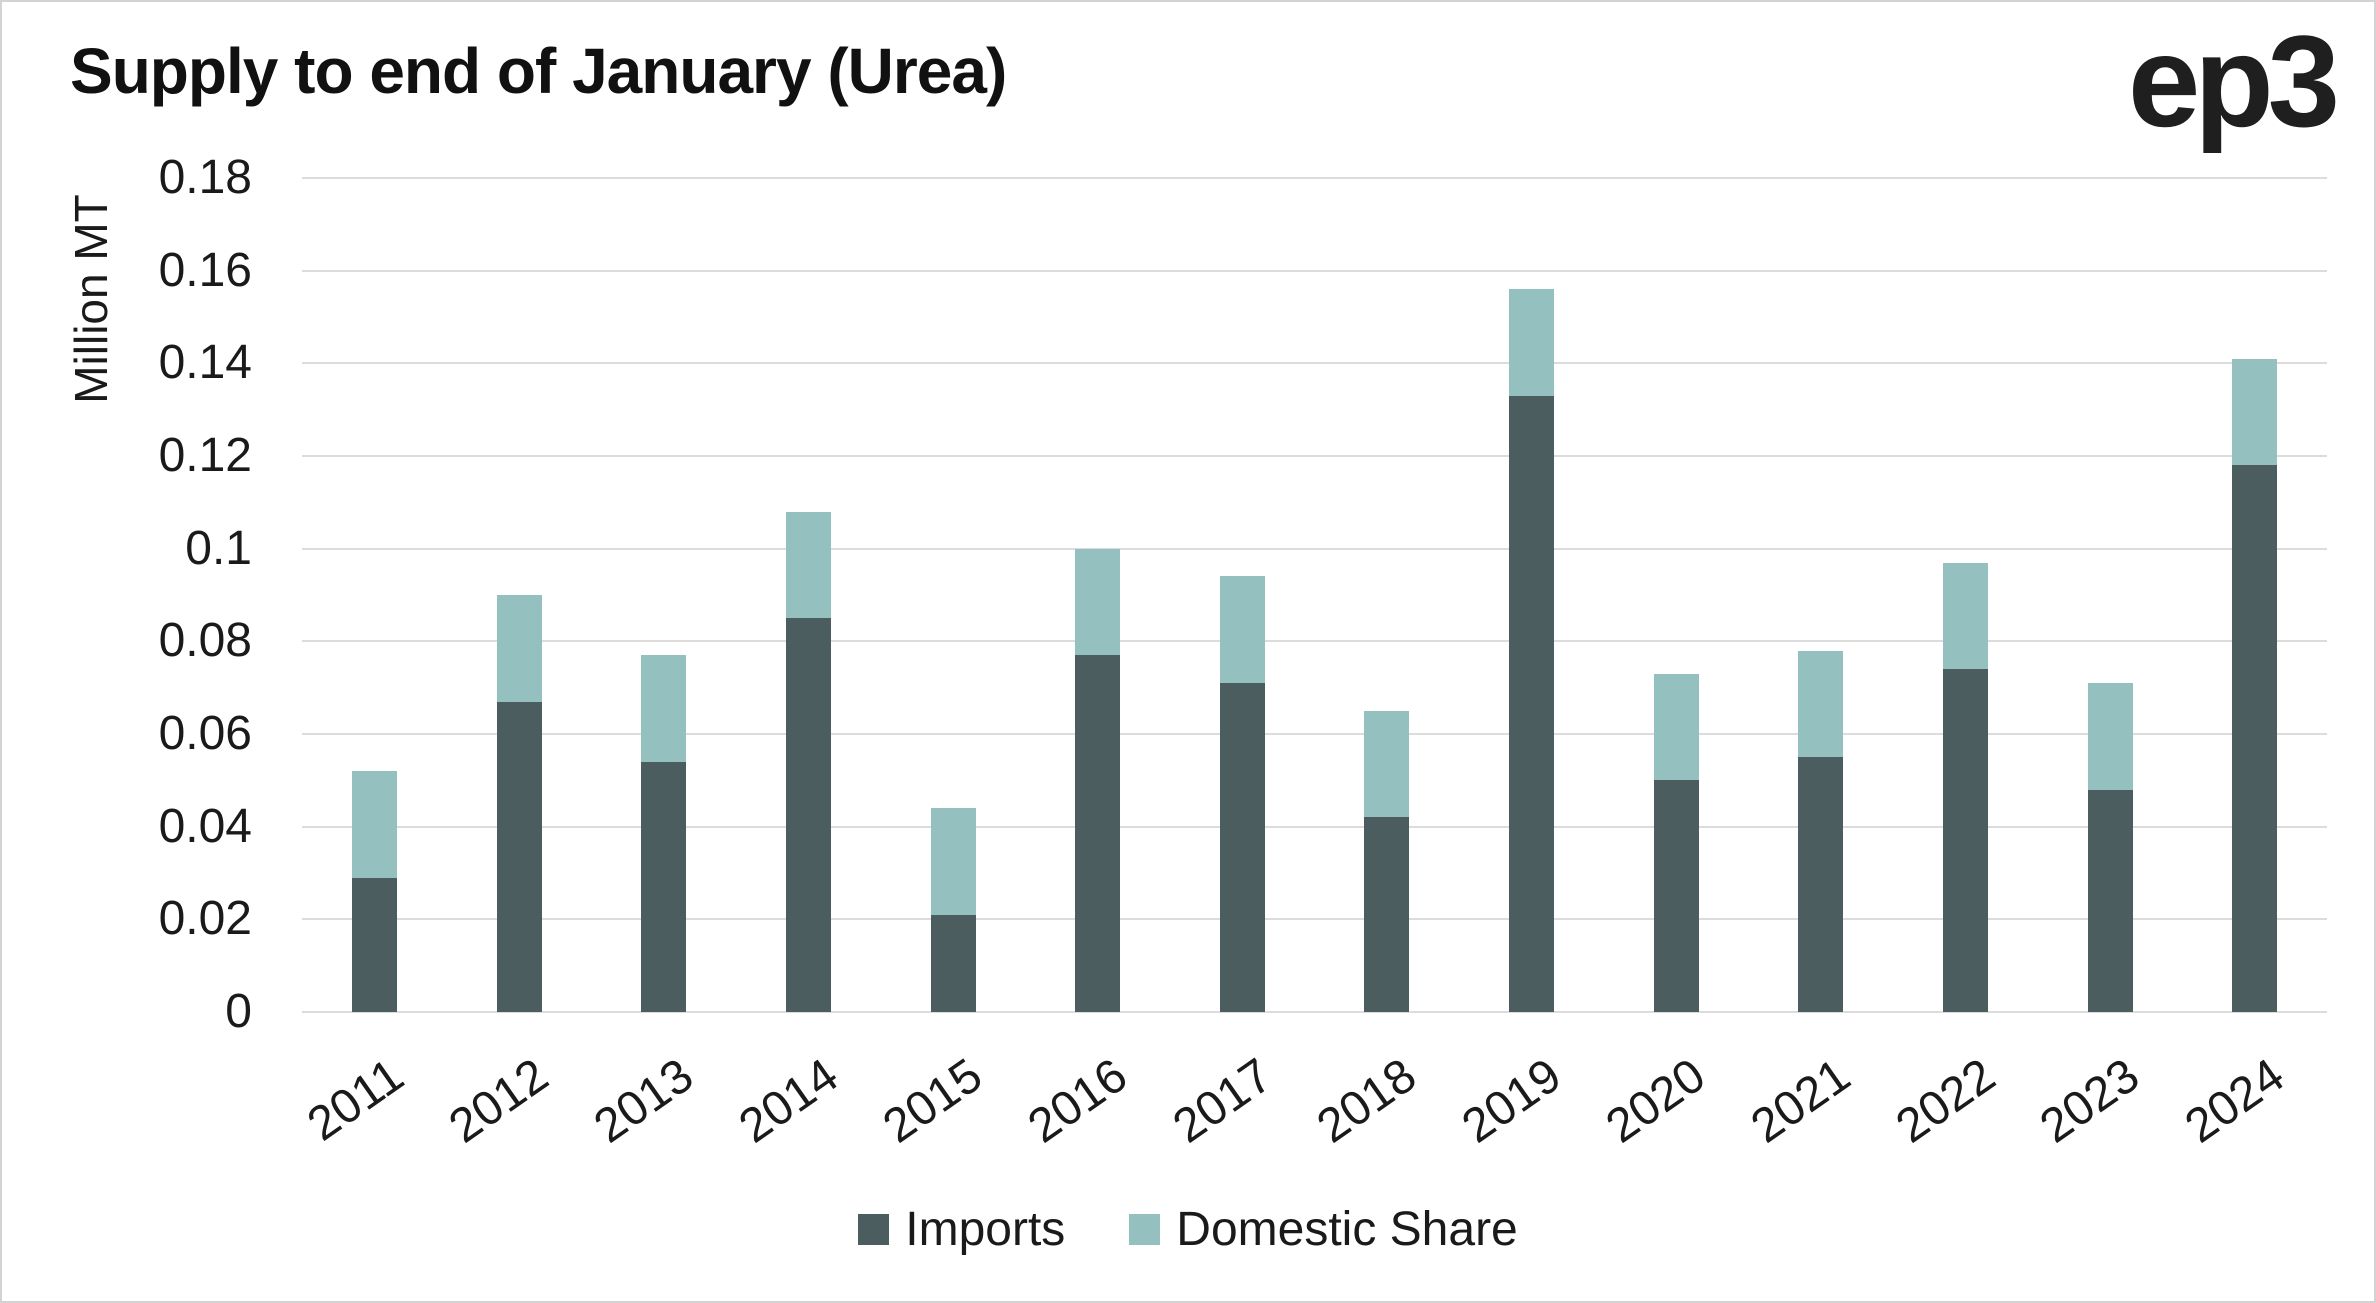  What do you see at coordinates (1347, 1229) in the screenshot?
I see `legend-label: Domestic Share` at bounding box center [1347, 1229].